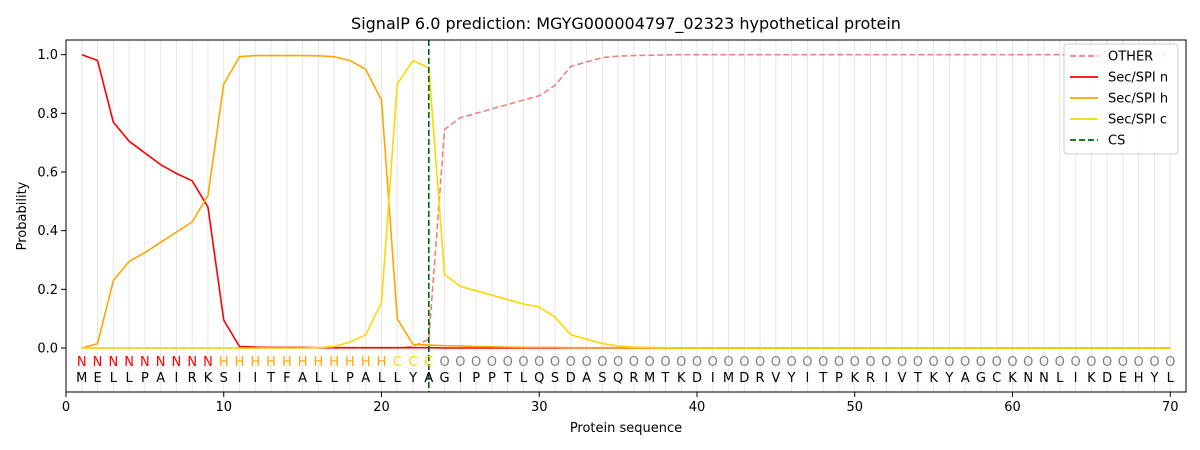 This screenshot has height=450, width=1200. I want to click on y-tick-label: 0.6, so click(47, 173).